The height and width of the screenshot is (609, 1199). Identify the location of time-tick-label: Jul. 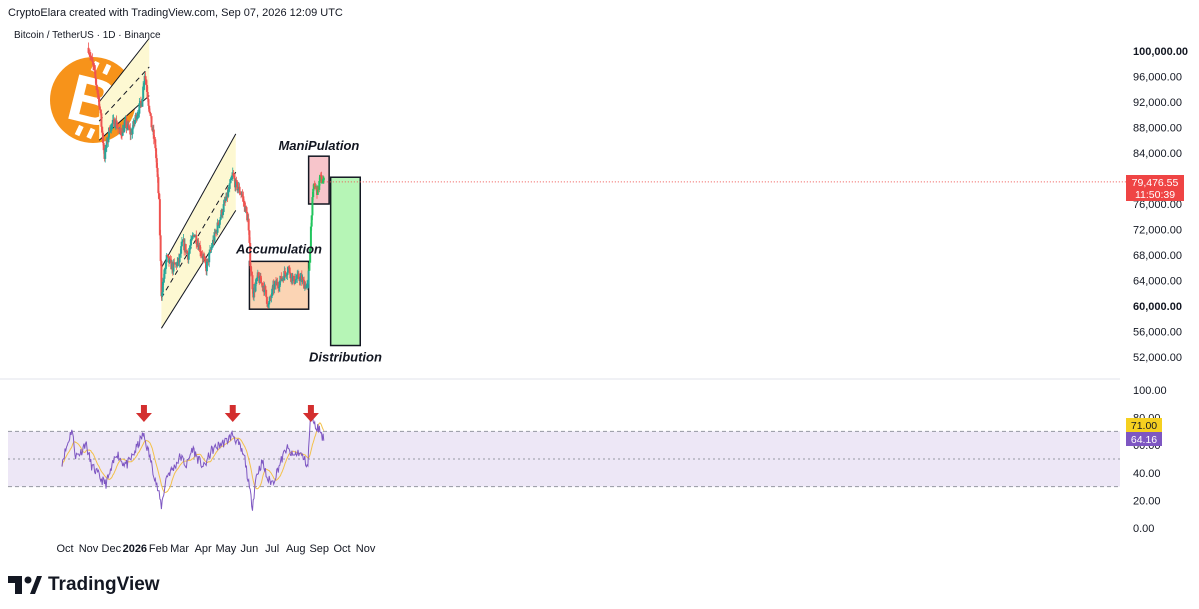
(272, 549).